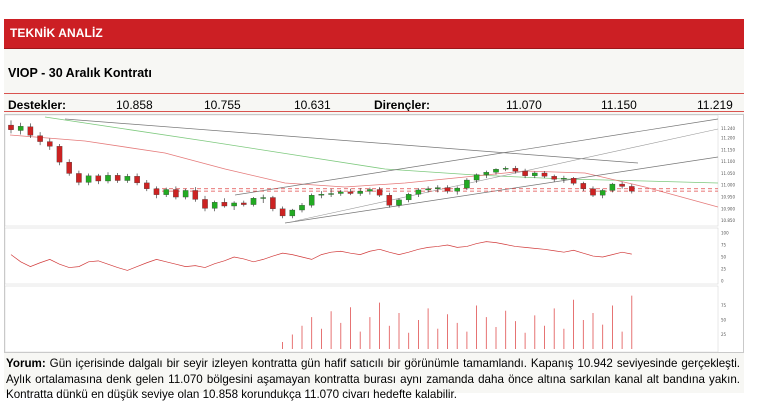 This screenshot has width=757, height=417. Describe the element at coordinates (80, 73) in the screenshot. I see `contract-title: VIOP - 30 Aralık Kontratı` at that location.